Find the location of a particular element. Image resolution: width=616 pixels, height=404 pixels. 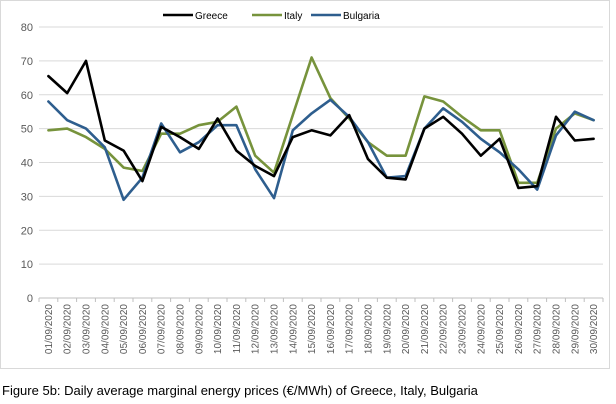

x-tick-label: 29/09/2020 is located at coordinates (575, 329).